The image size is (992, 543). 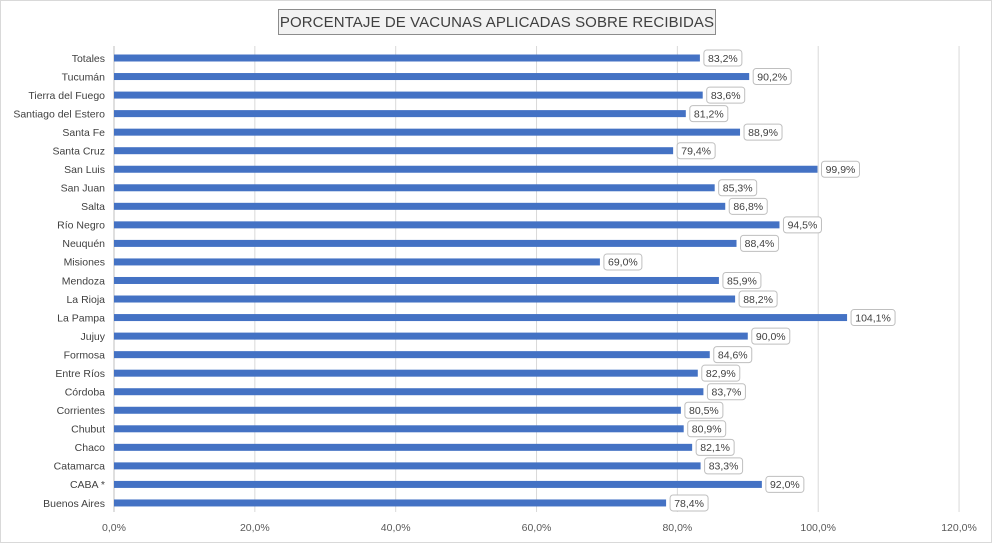 What do you see at coordinates (84, 170) in the screenshot?
I see `category-label: San Luis` at bounding box center [84, 170].